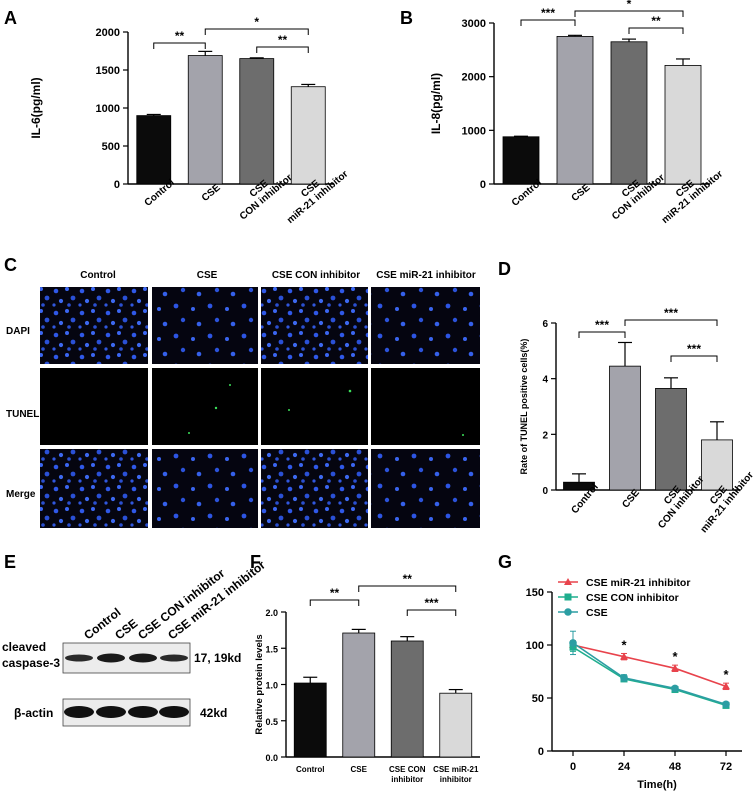 This screenshot has width=753, height=794. Describe the element at coordinates (205, 488) in the screenshot. I see `micrograph-merge-cse` at that location.